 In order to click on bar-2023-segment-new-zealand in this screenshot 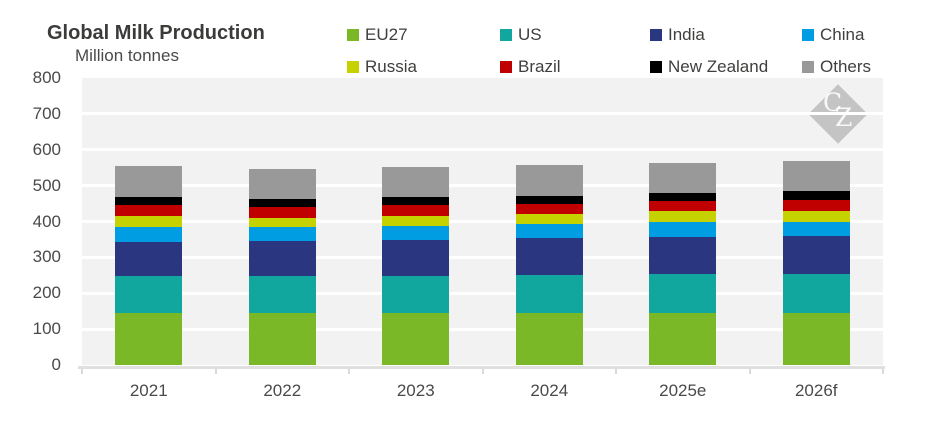, I will do `click(416, 201)`.